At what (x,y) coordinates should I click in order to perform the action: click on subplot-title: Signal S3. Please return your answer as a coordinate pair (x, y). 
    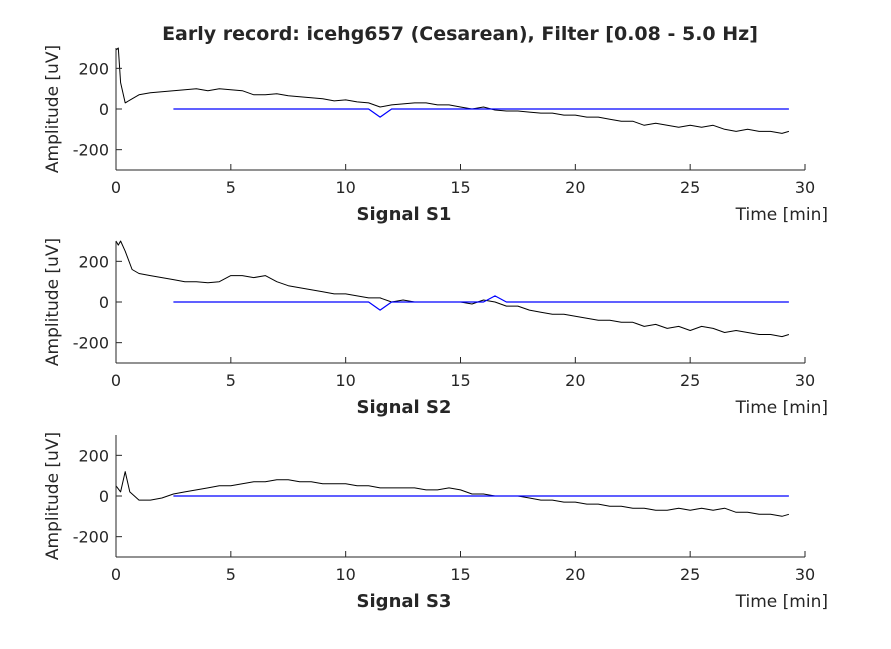
    Looking at the image, I should click on (404, 601).